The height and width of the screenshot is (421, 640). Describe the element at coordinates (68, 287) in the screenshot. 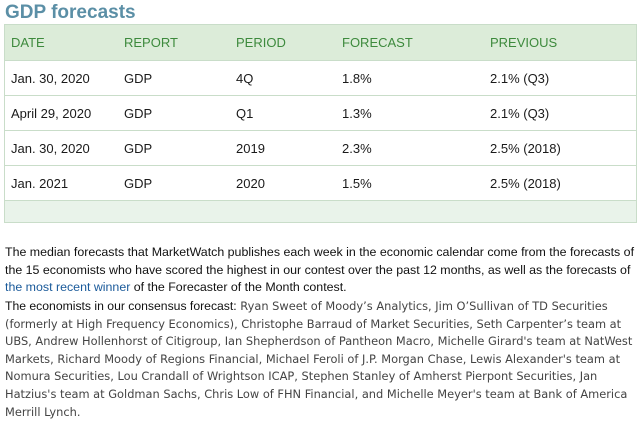

I see `most-recent-winner-link: the most recent winner` at that location.